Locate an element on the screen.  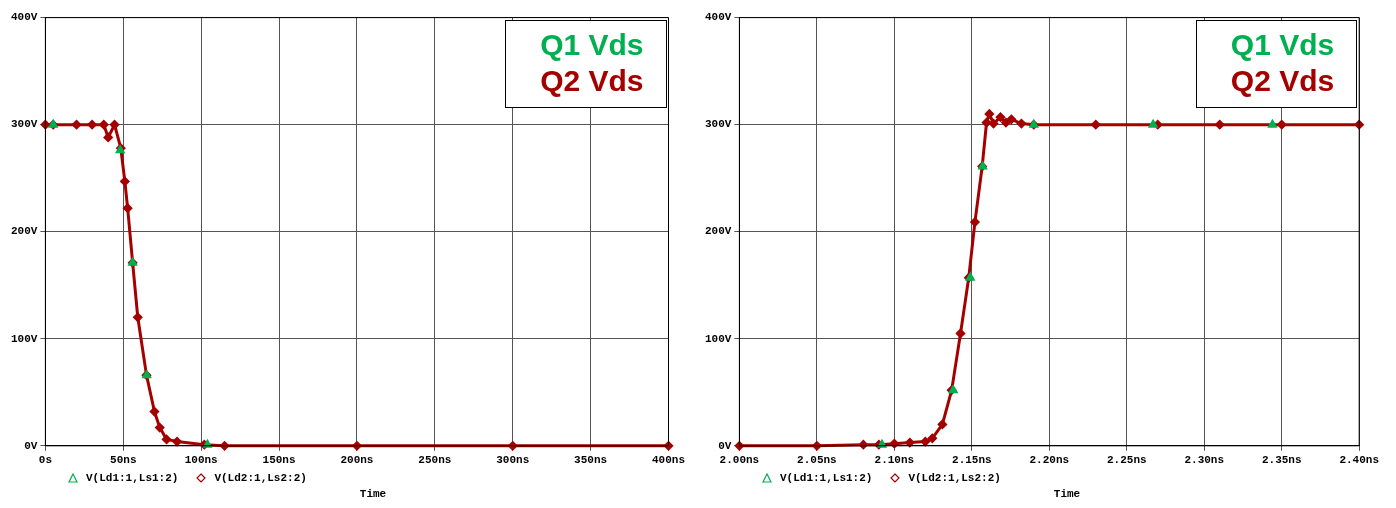
x-tick-label: 2.15ns is located at coordinates (972, 460).